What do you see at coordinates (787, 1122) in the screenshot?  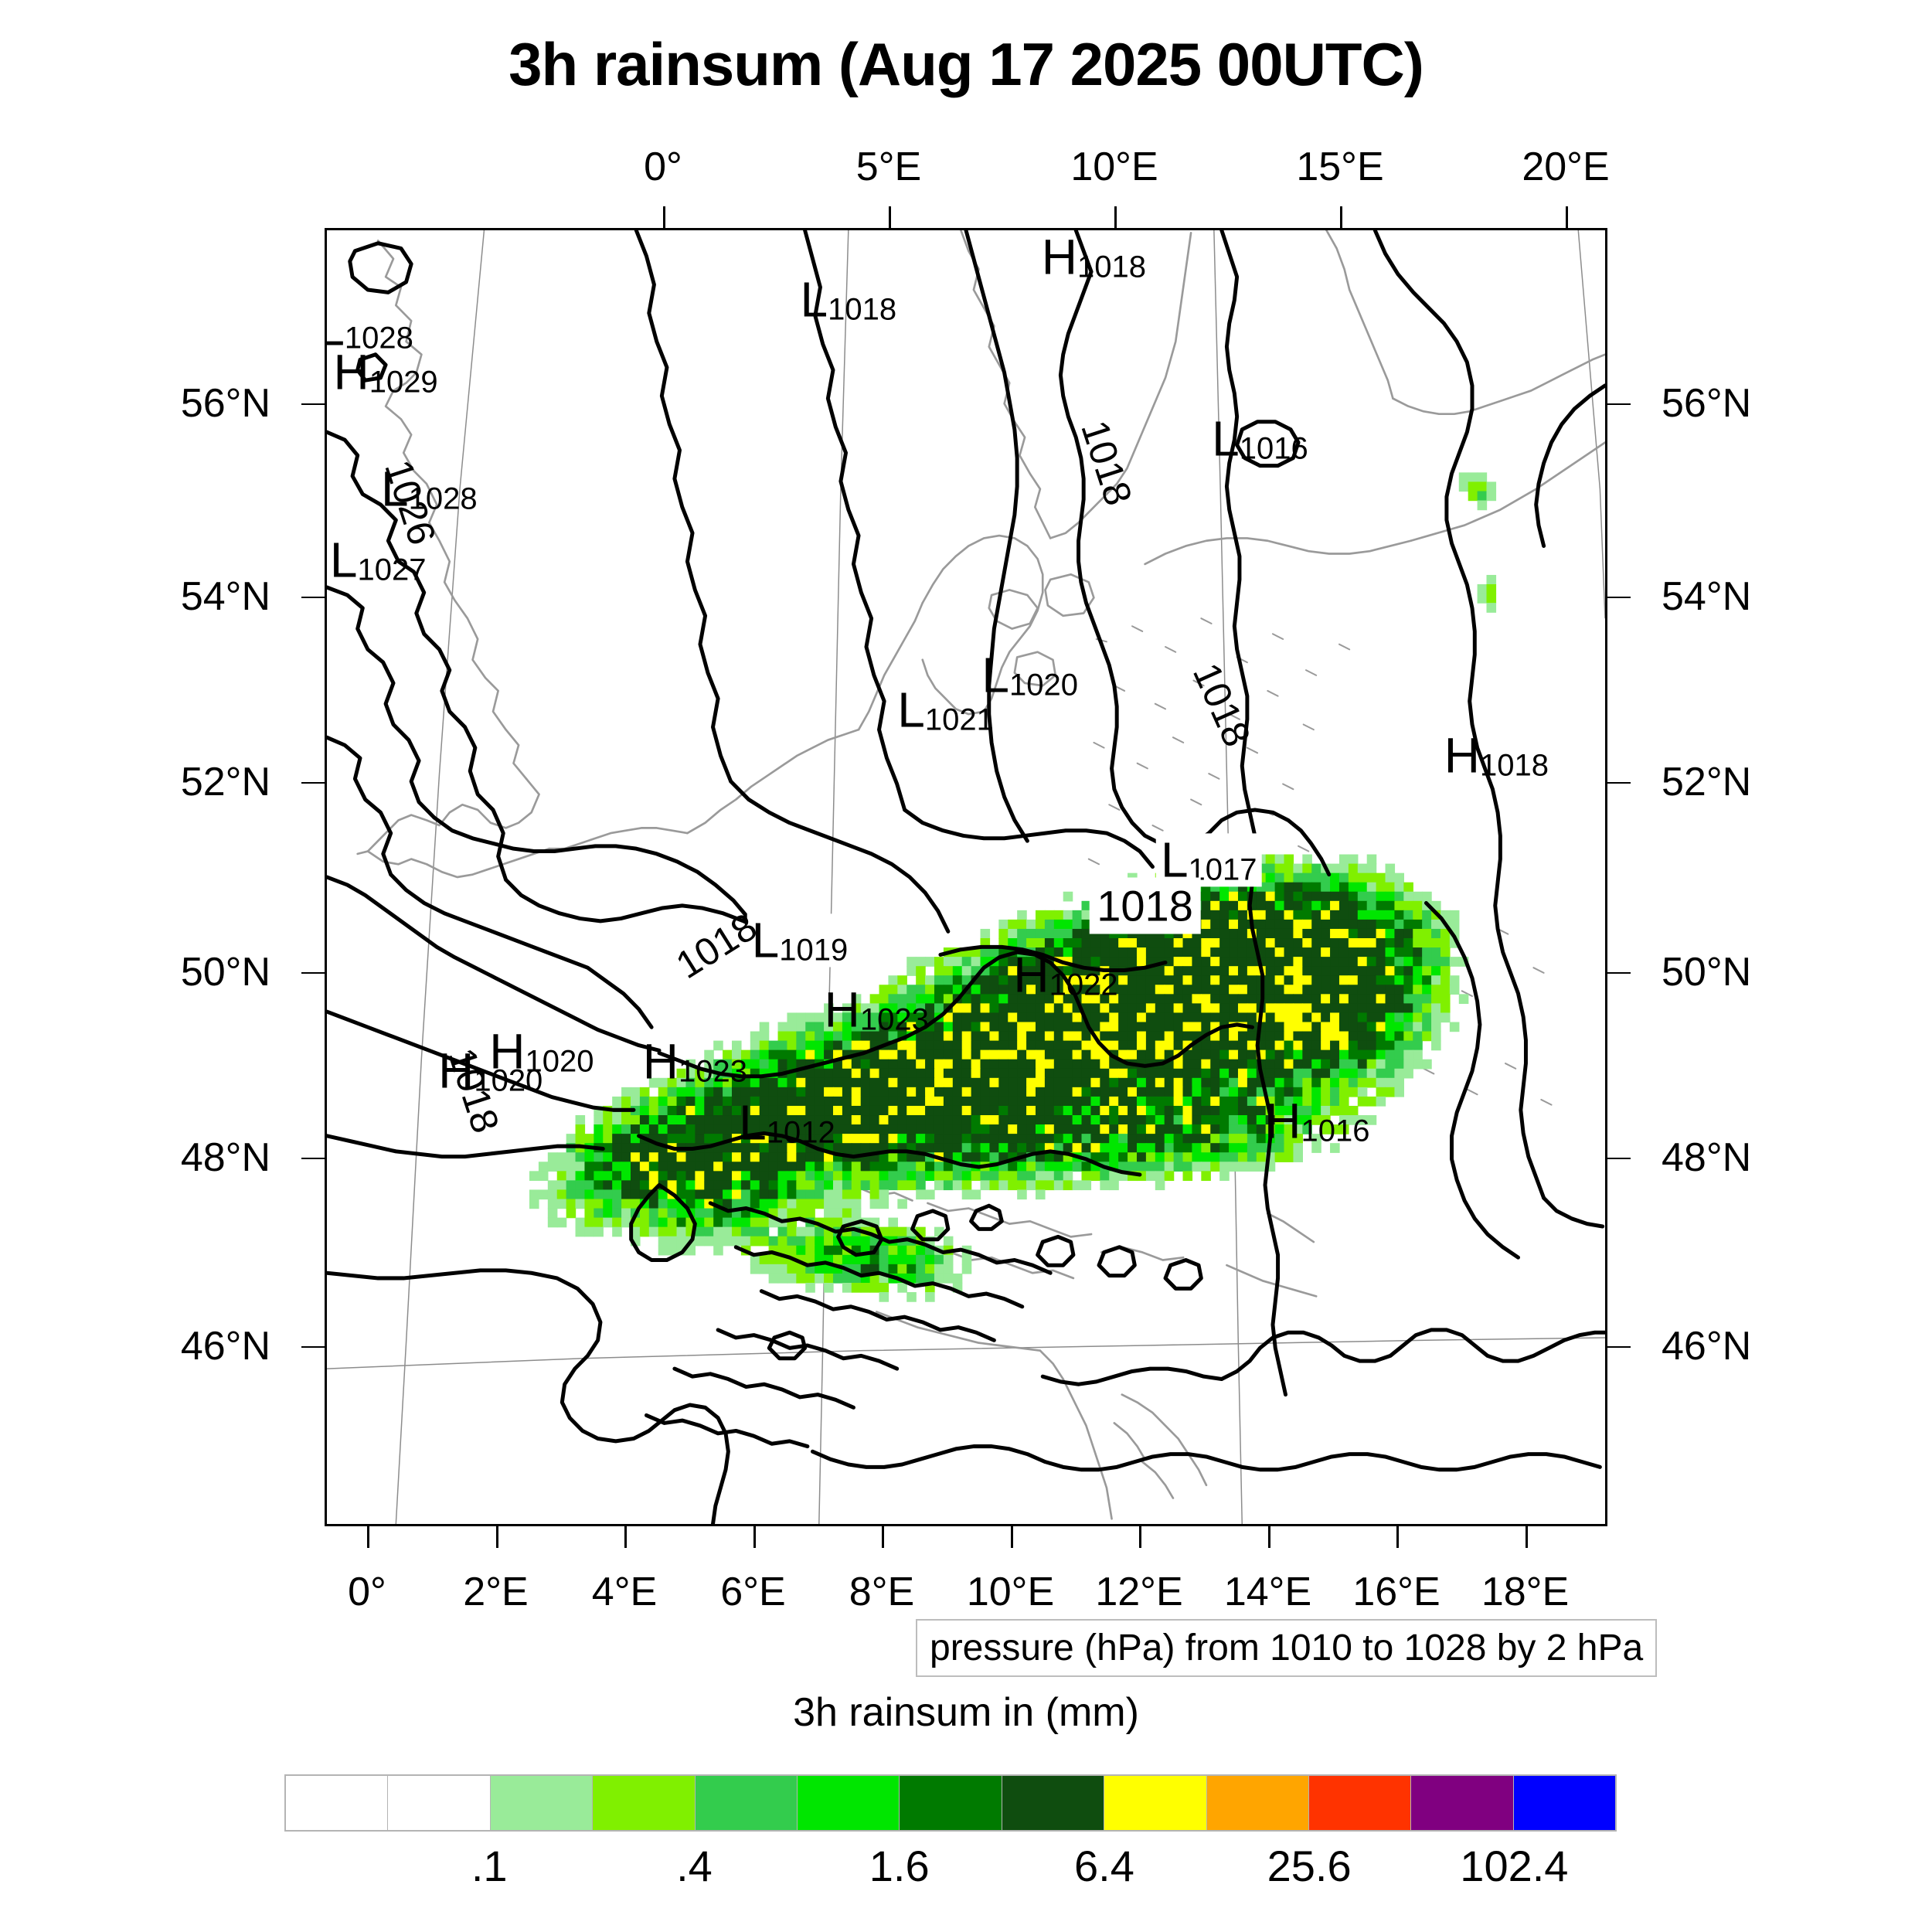 I see `pressure-low-marker: L1012` at bounding box center [787, 1122].